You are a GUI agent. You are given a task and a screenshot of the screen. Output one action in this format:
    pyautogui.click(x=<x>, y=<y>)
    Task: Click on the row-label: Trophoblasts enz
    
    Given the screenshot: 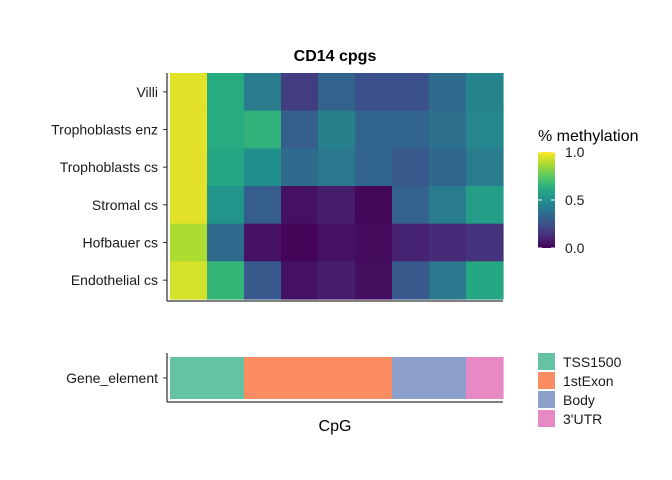 What is the action you would take?
    pyautogui.click(x=104, y=130)
    